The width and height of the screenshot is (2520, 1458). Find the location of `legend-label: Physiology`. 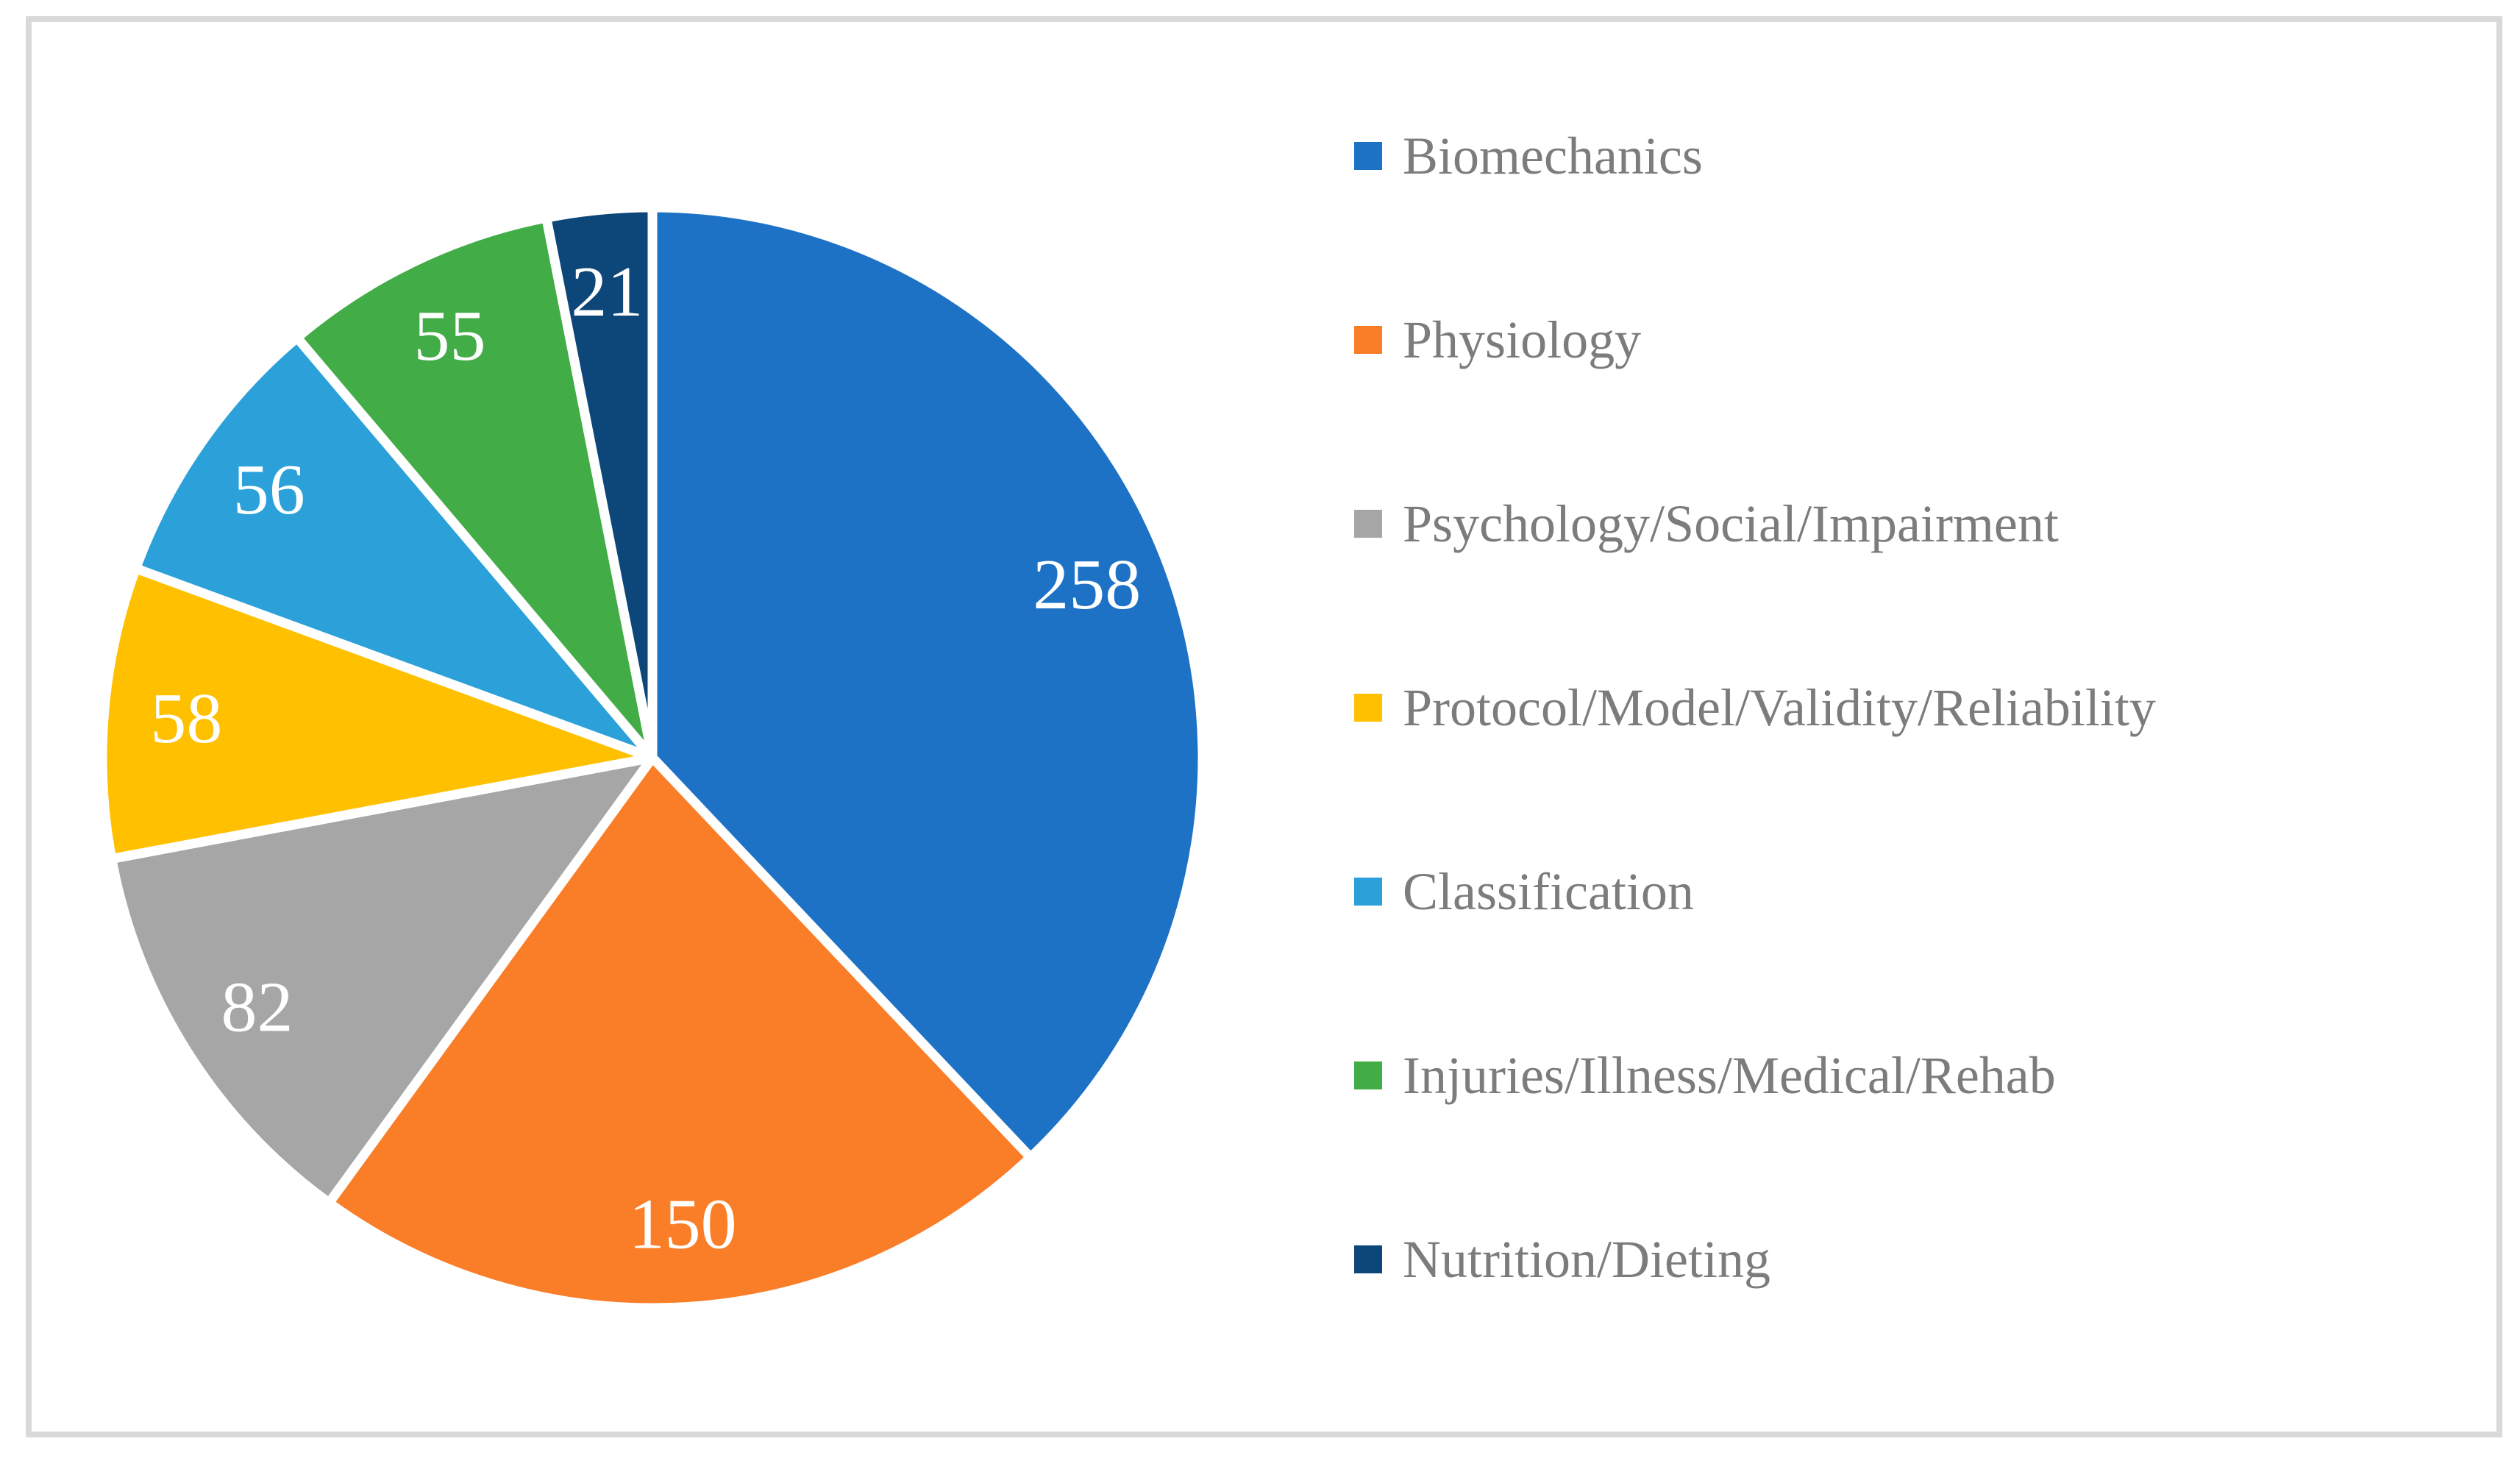

legend-label: Physiology is located at coordinates (1522, 339).